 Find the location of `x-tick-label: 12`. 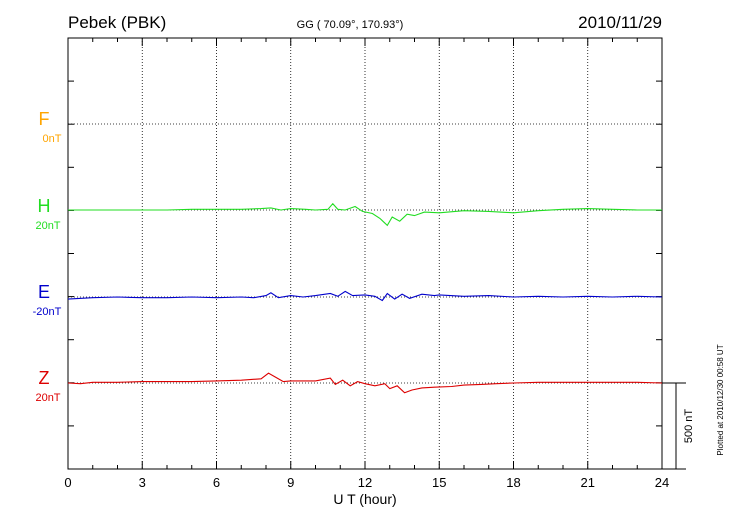

x-tick-label: 12 is located at coordinates (365, 482).